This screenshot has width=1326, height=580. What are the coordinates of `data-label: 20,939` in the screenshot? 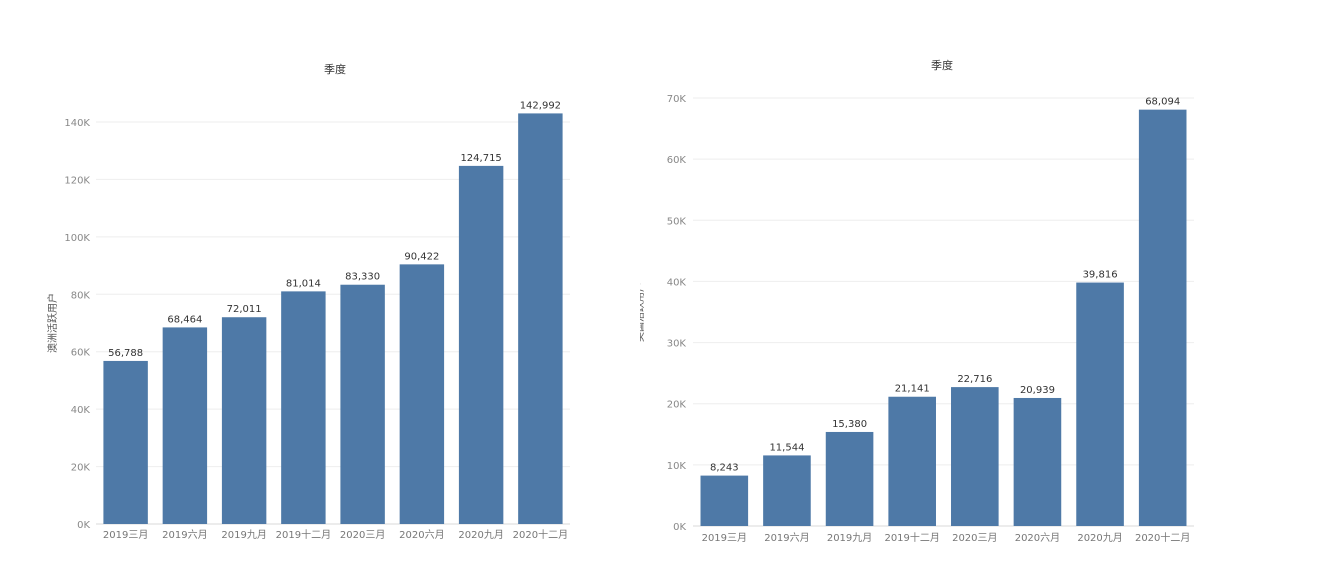 It's located at (1037, 390).